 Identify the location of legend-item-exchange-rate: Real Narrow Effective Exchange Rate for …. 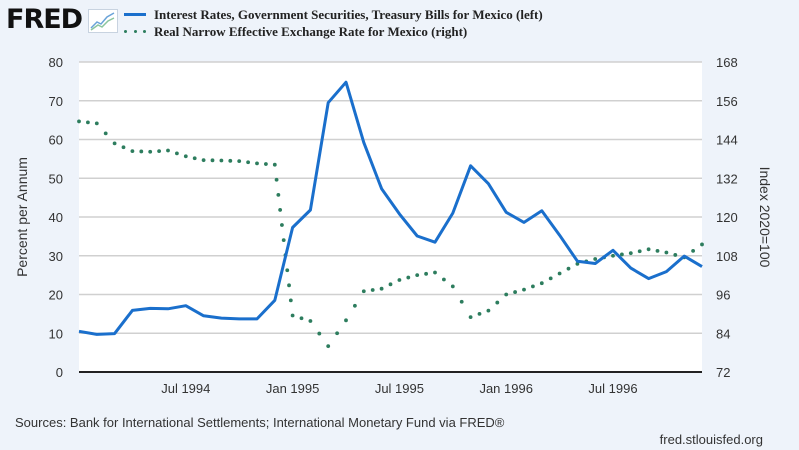
(333, 31).